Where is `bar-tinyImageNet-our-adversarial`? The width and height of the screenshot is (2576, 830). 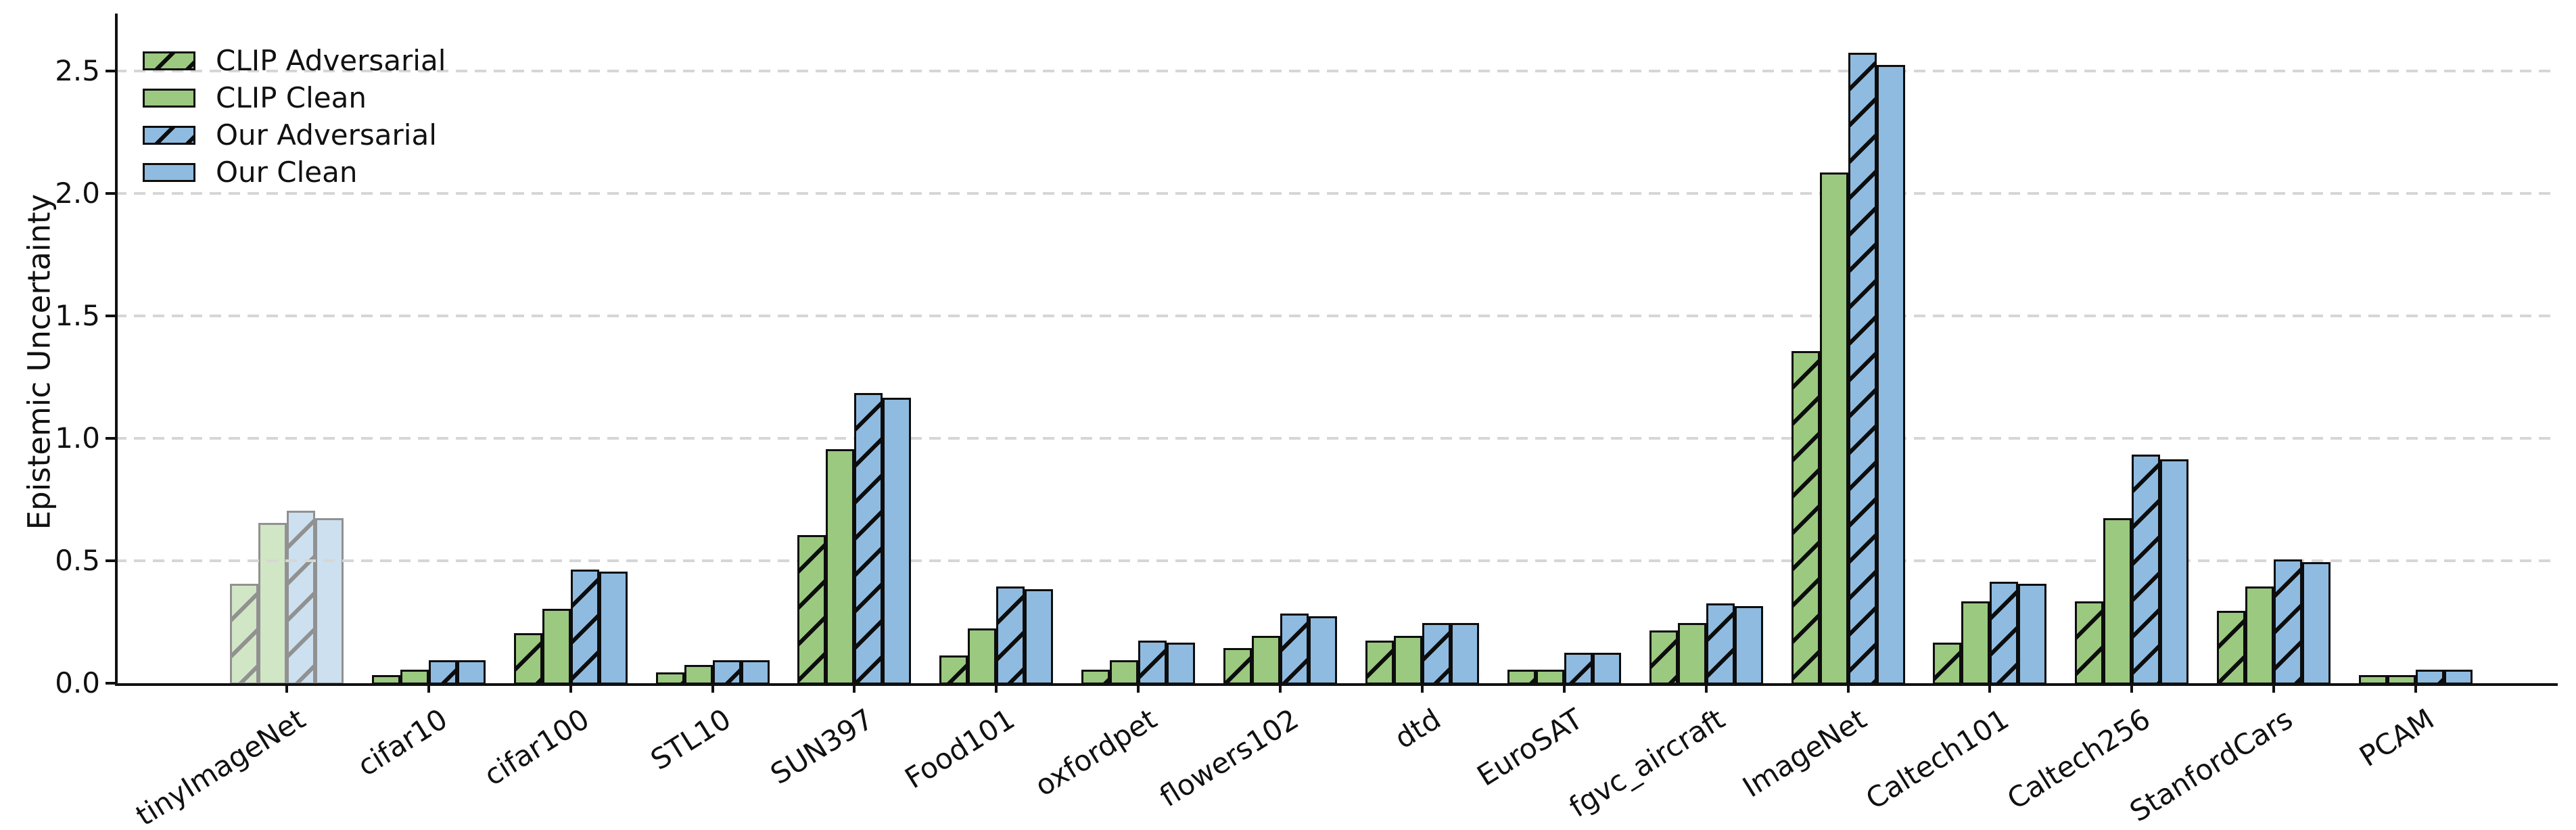
bar-tinyImageNet-our-adversarial is located at coordinates (301, 597).